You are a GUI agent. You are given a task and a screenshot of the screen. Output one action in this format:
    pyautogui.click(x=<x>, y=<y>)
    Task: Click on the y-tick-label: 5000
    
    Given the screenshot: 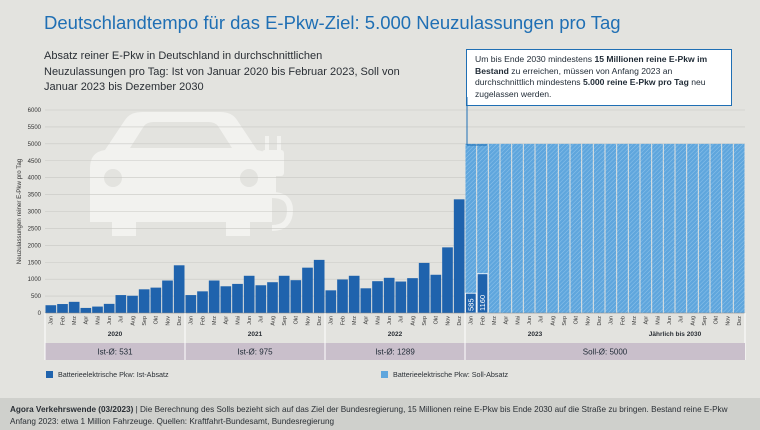 What is the action you would take?
    pyautogui.click(x=35, y=145)
    